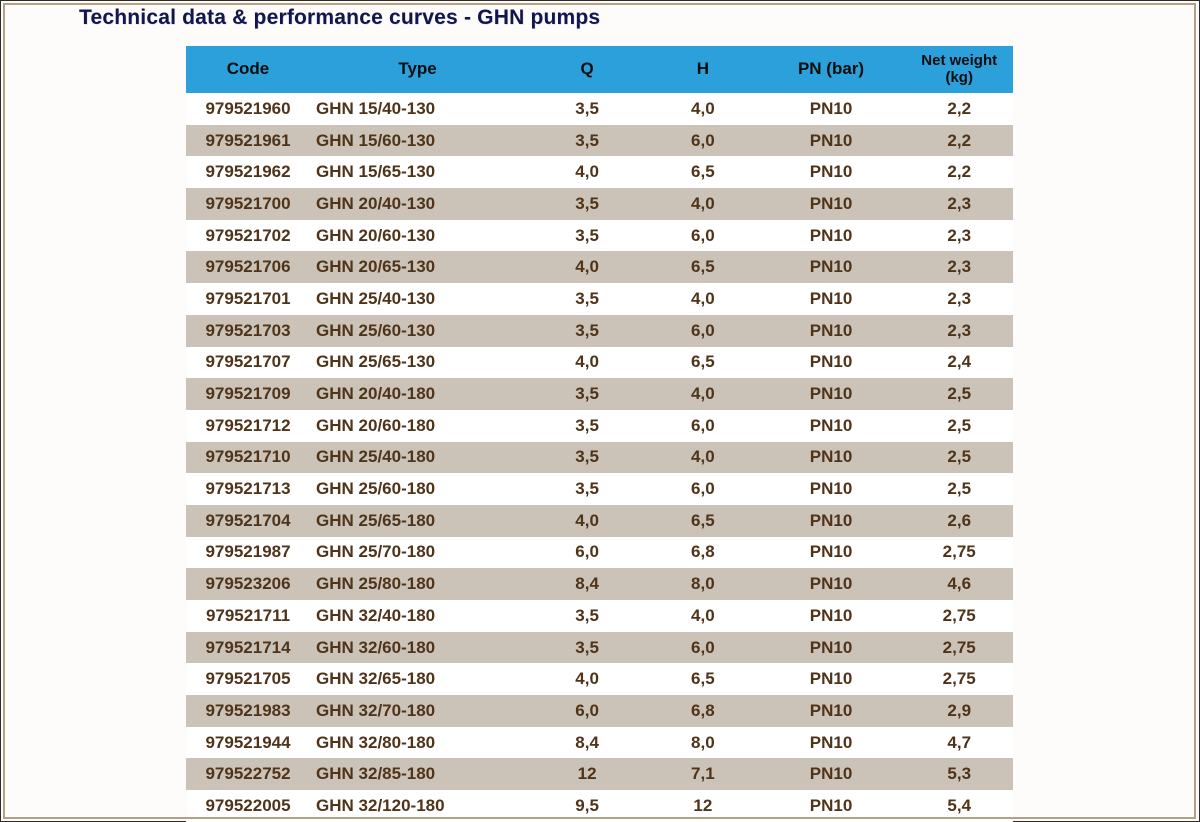 The width and height of the screenshot is (1200, 822). I want to click on table-row: 979521705 GHN 32/65-180 4,0 6,5 PN10 2,75, so click(599, 679).